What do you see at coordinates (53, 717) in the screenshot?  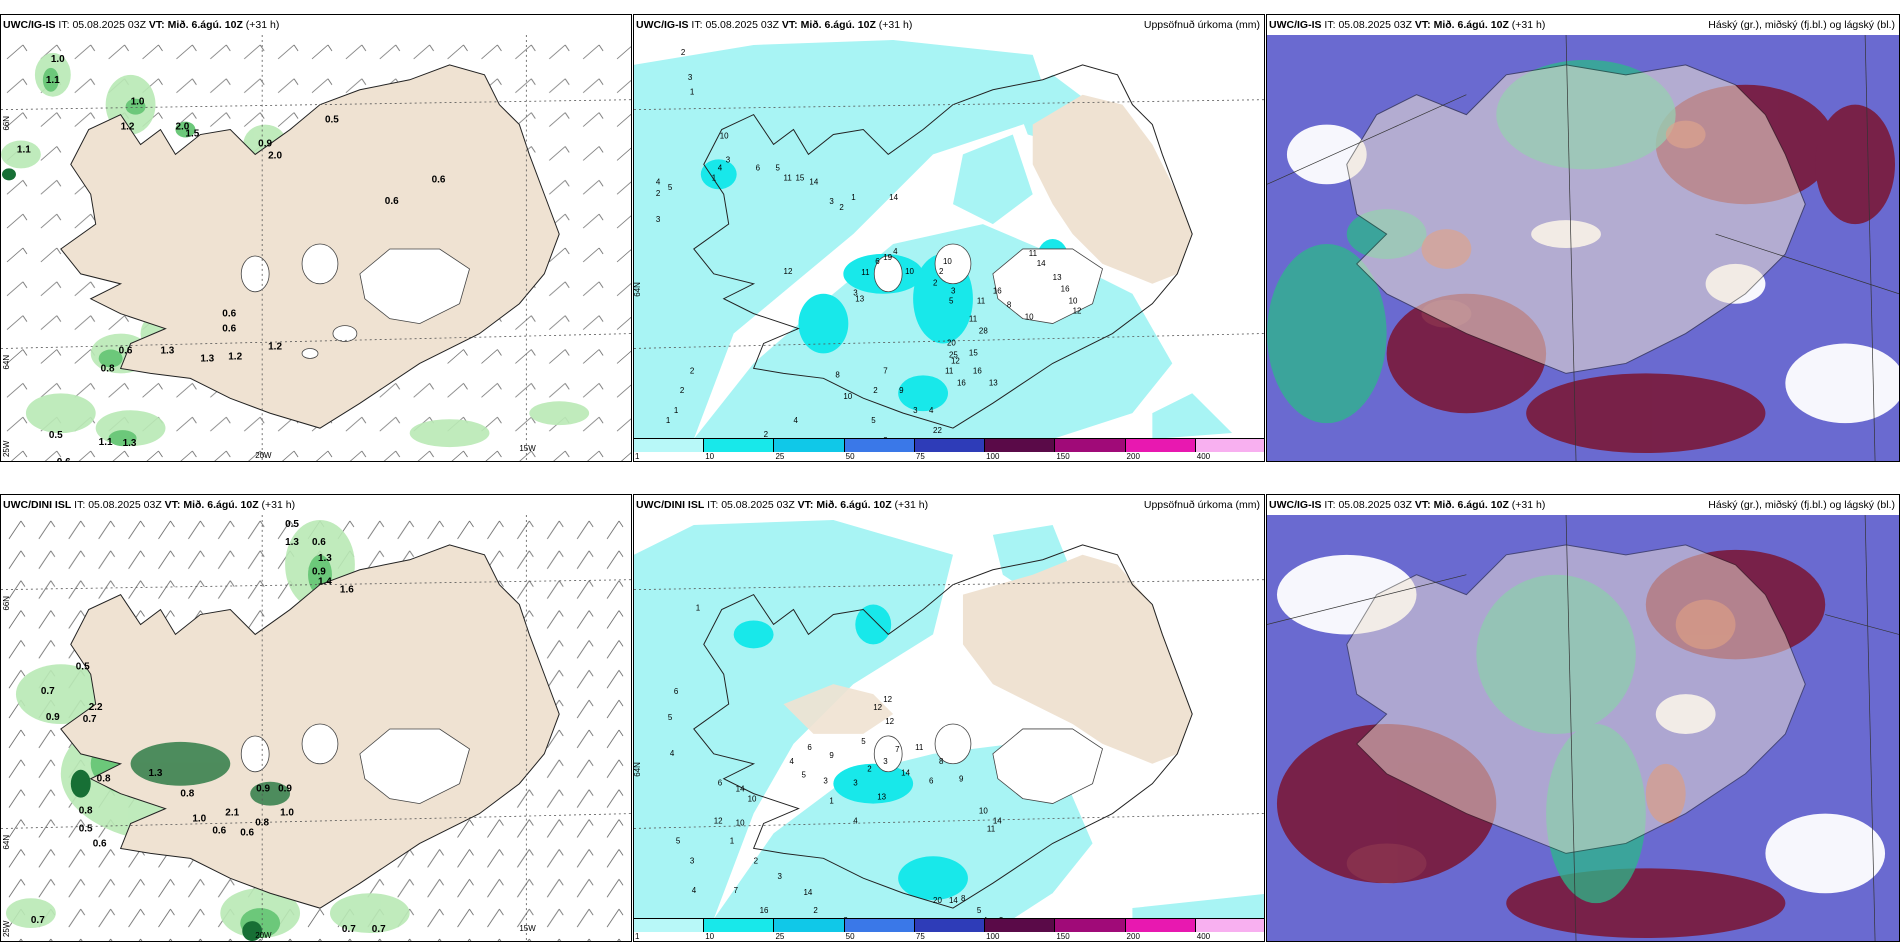 I see `gust-value: 0.9` at bounding box center [53, 717].